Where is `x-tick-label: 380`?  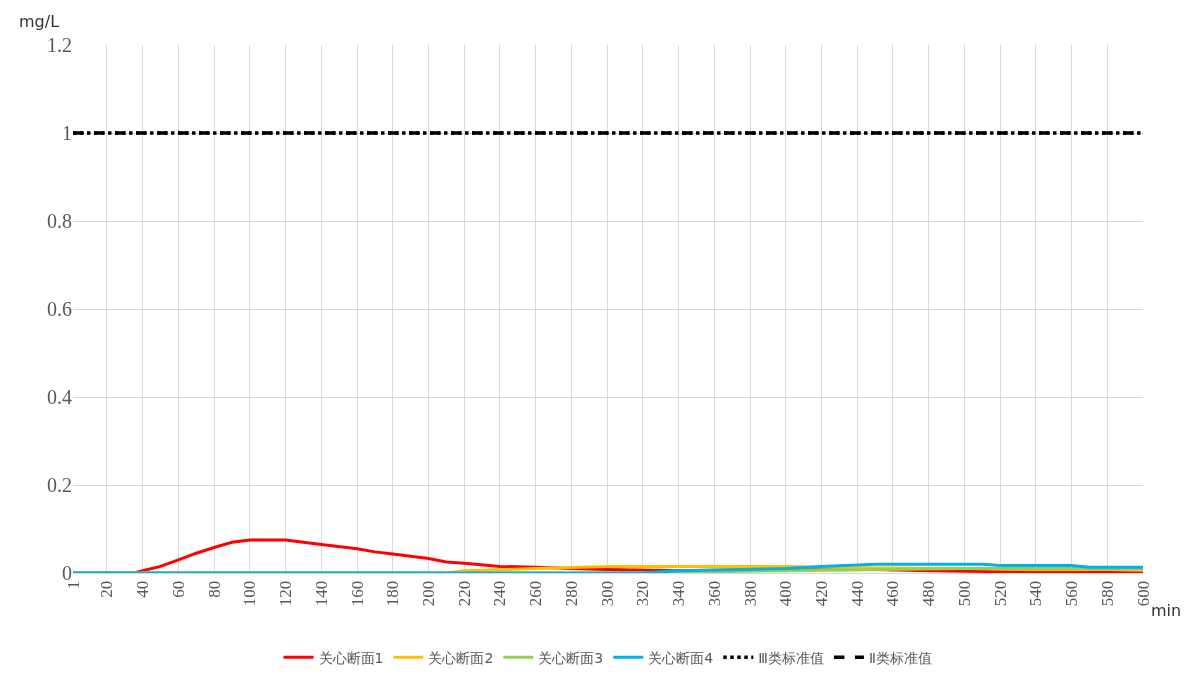 x-tick-label: 380 is located at coordinates (750, 593).